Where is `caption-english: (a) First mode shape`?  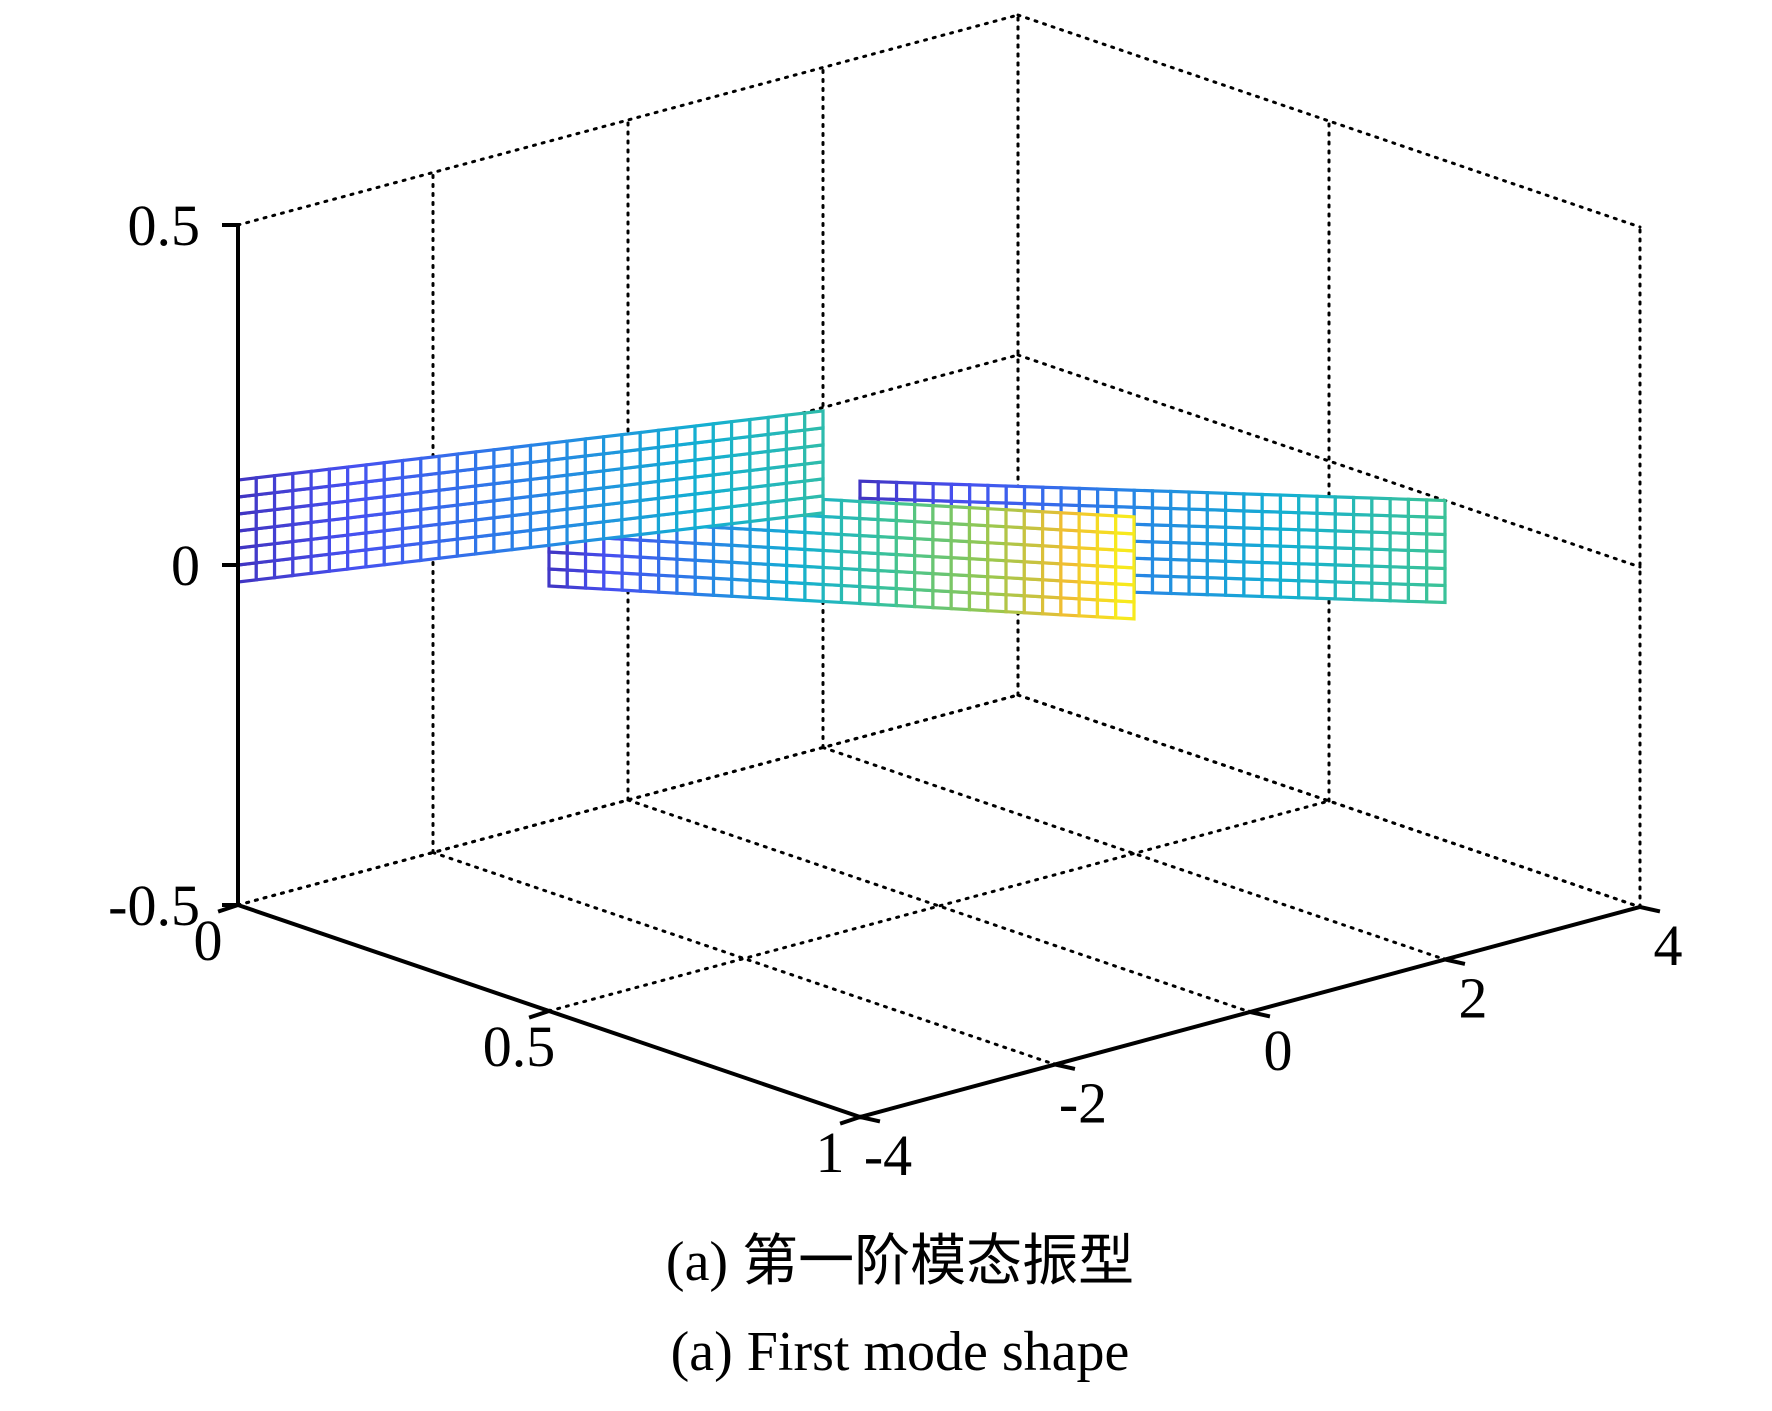 caption-english: (a) First mode shape is located at coordinates (900, 1352).